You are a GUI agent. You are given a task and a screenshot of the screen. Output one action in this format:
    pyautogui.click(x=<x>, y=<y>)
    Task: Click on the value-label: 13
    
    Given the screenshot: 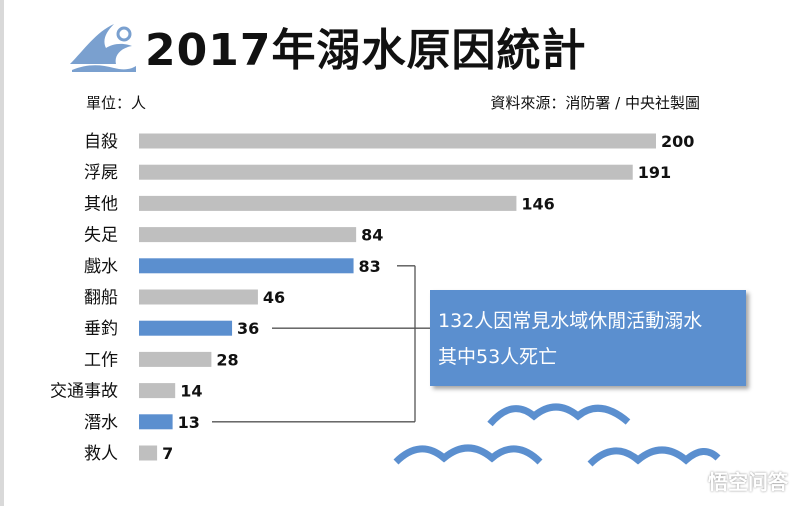 What is the action you would take?
    pyautogui.click(x=189, y=422)
    